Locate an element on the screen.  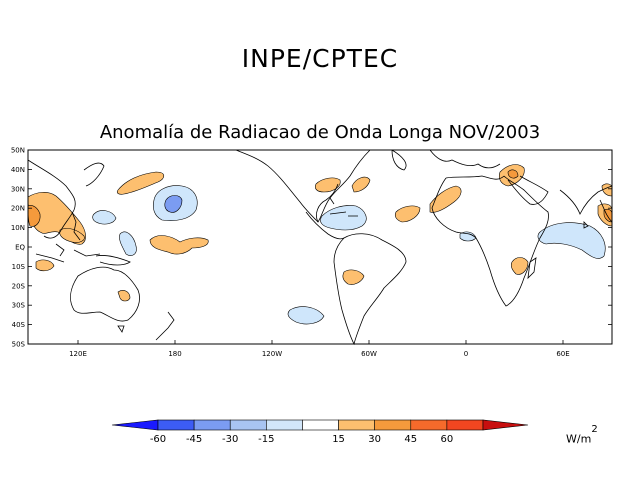
anomaly-negative-central-america is located at coordinates (343, 218).